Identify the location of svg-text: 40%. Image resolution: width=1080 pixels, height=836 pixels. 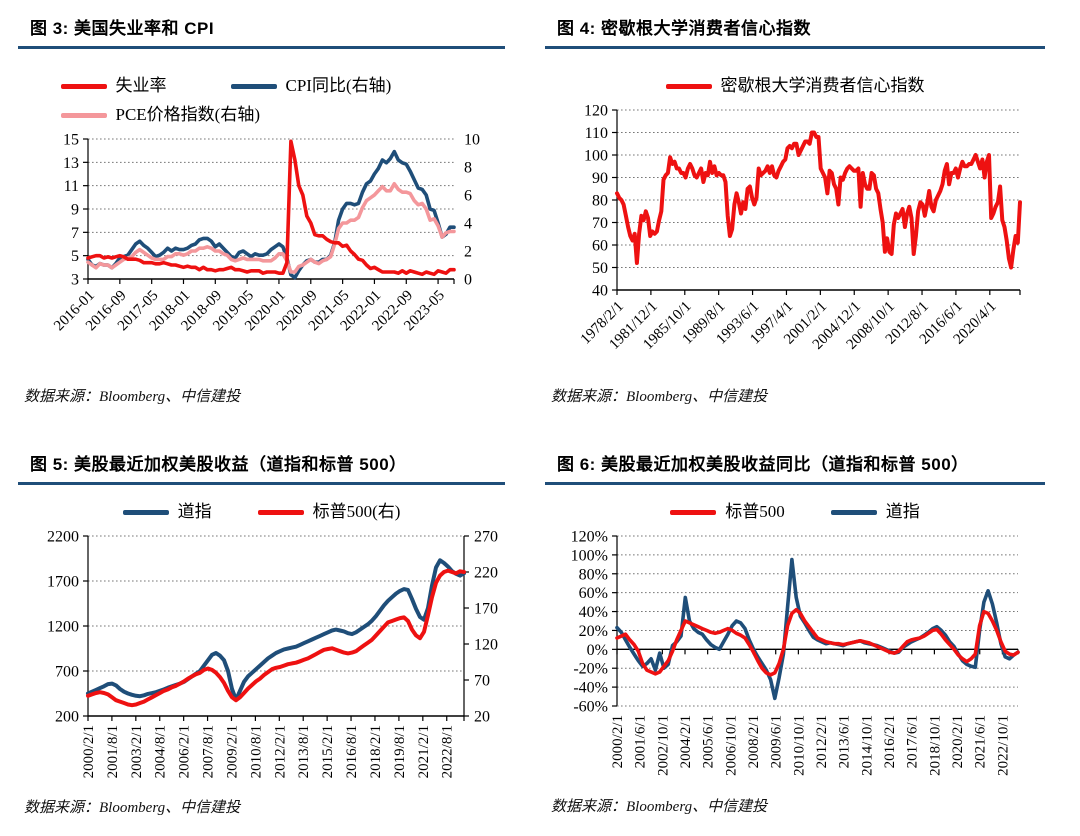
(593, 612).